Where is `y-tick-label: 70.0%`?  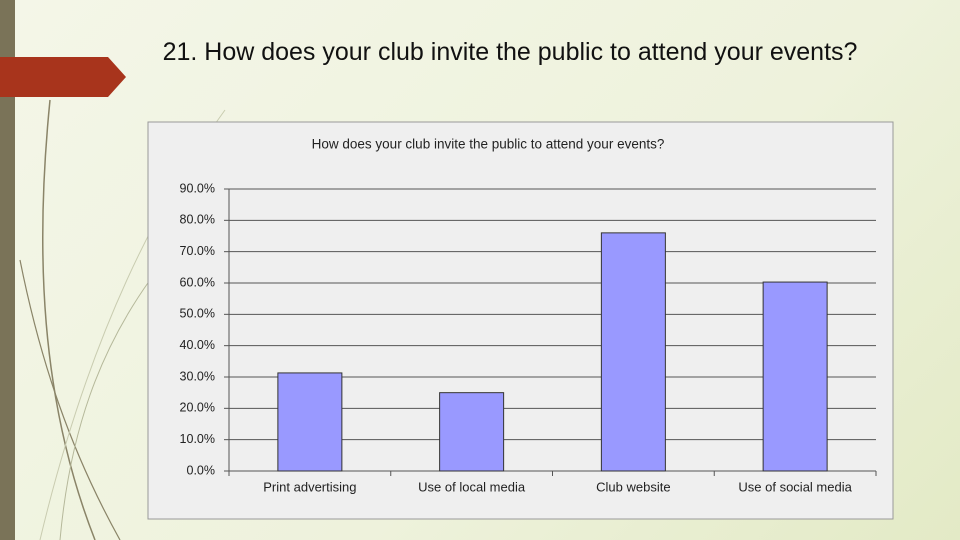
y-tick-label: 70.0% is located at coordinates (197, 251).